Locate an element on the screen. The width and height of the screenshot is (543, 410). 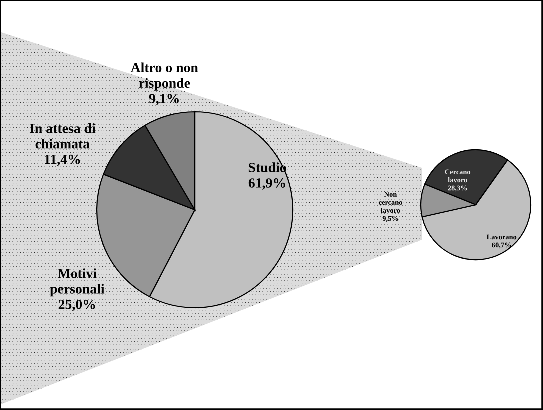
data-label: 9,1% is located at coordinates (164, 100).